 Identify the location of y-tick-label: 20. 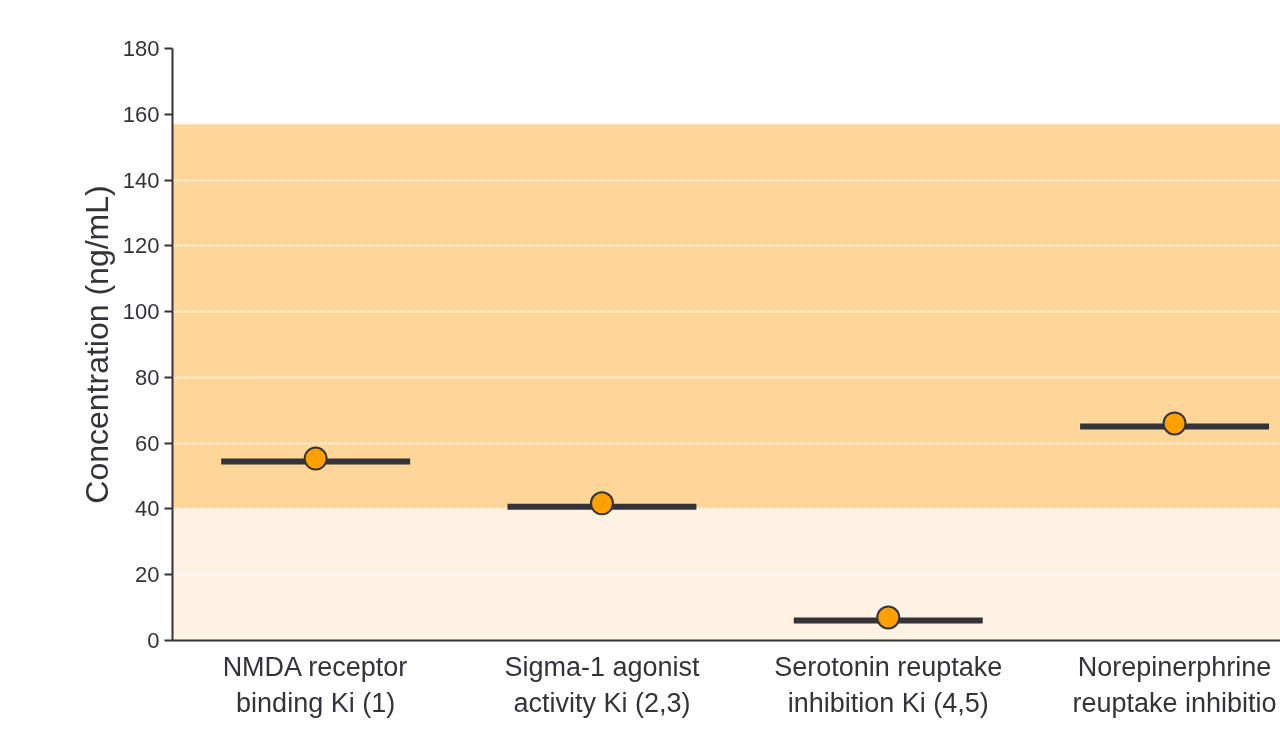
(147, 575).